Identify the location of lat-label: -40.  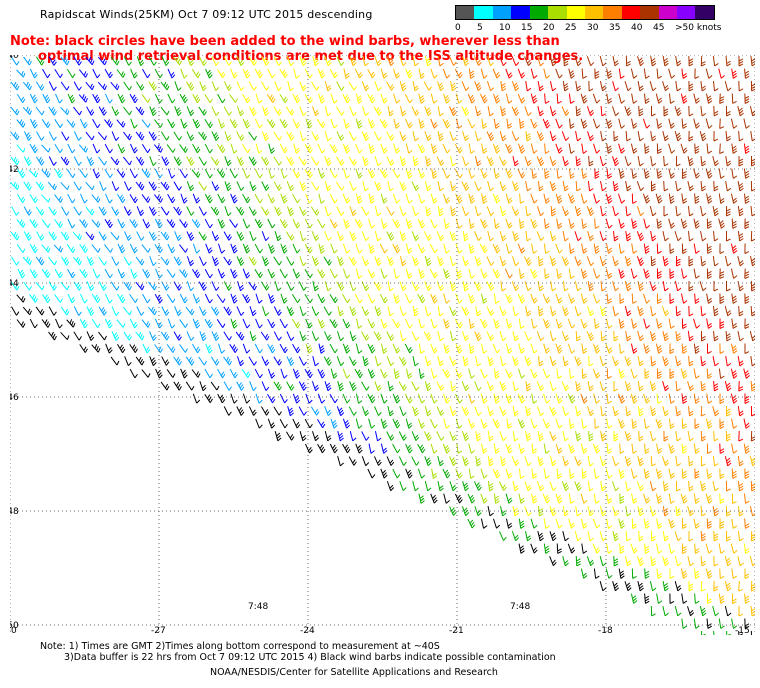
(14, 58).